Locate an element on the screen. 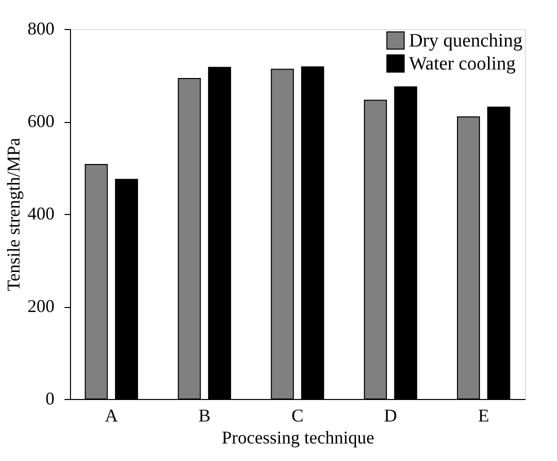 The image size is (557, 461). y-tick-label: 600 is located at coordinates (41, 121).